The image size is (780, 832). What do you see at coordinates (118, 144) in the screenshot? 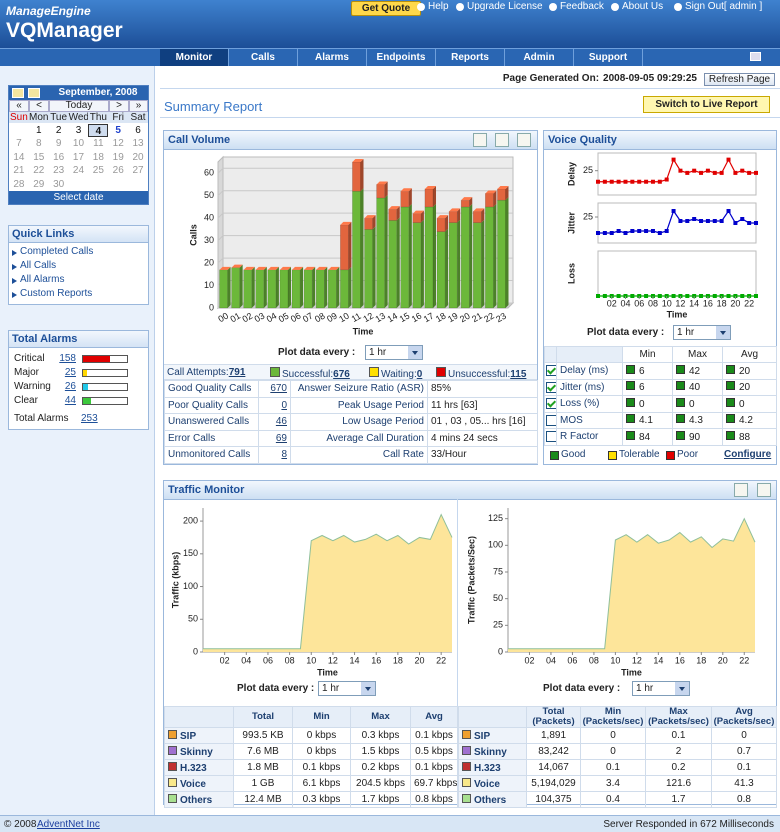
I see `calendar-day: 12` at bounding box center [118, 144].